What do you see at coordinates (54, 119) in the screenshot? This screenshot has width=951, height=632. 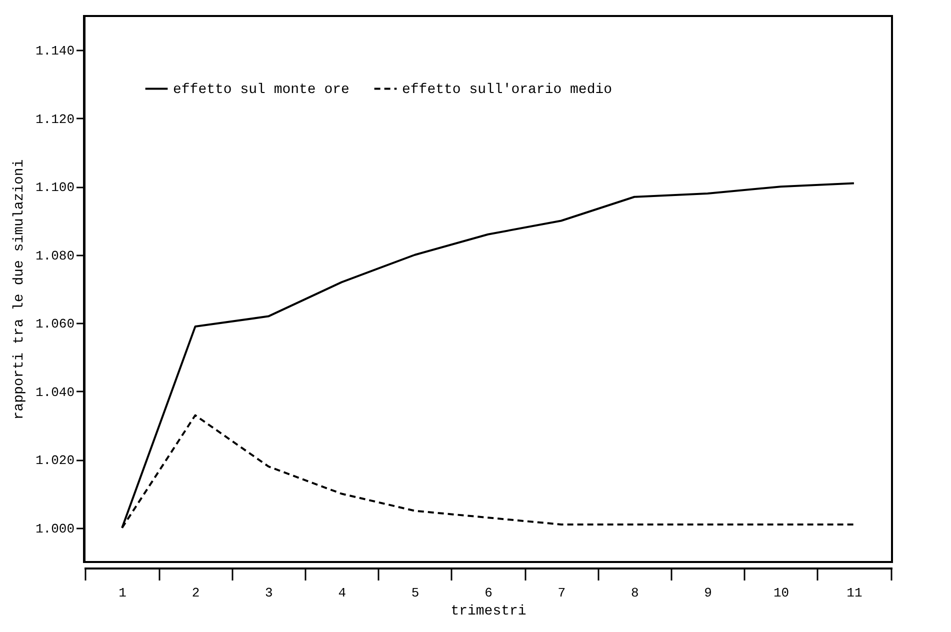 I see `y-tick-label: 1.120` at bounding box center [54, 119].